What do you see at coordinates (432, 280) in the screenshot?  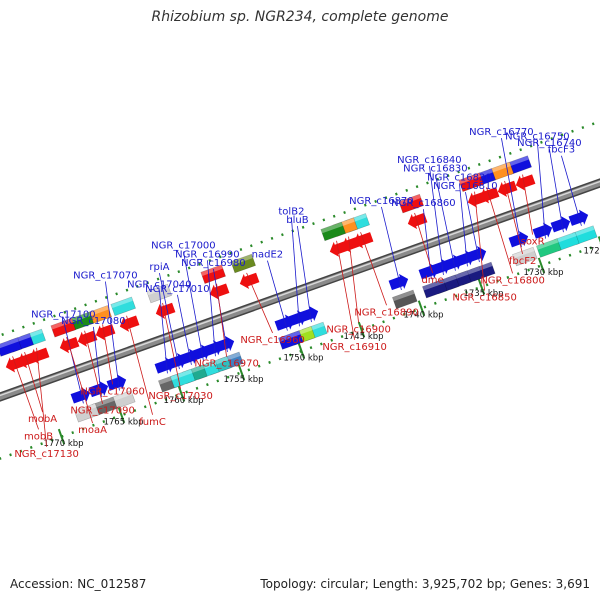 I see `gene-label: dme` at bounding box center [432, 280].